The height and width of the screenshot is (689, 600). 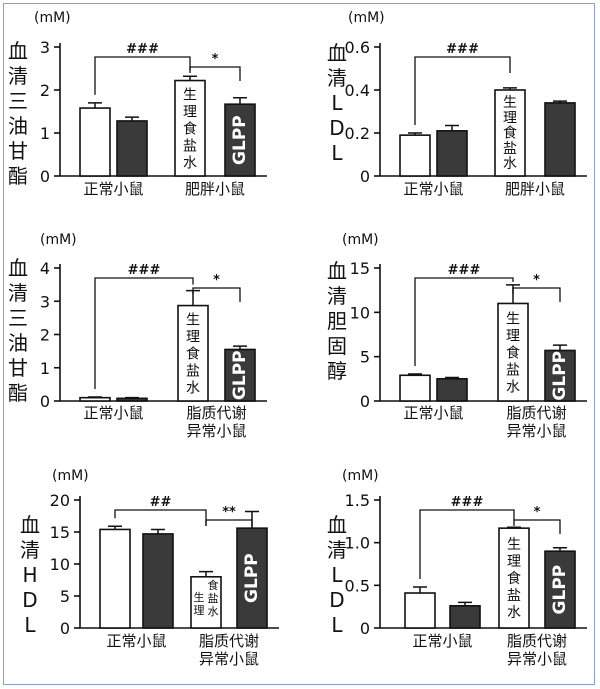 I want to click on y-tick-label: 4, so click(x=45, y=268).